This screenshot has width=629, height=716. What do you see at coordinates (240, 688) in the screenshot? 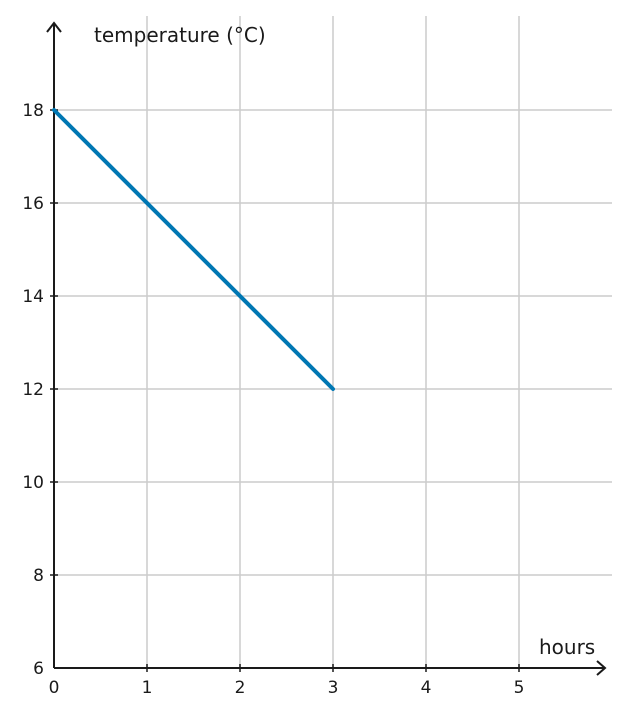
I see `x-tick-label: 2` at bounding box center [240, 688].